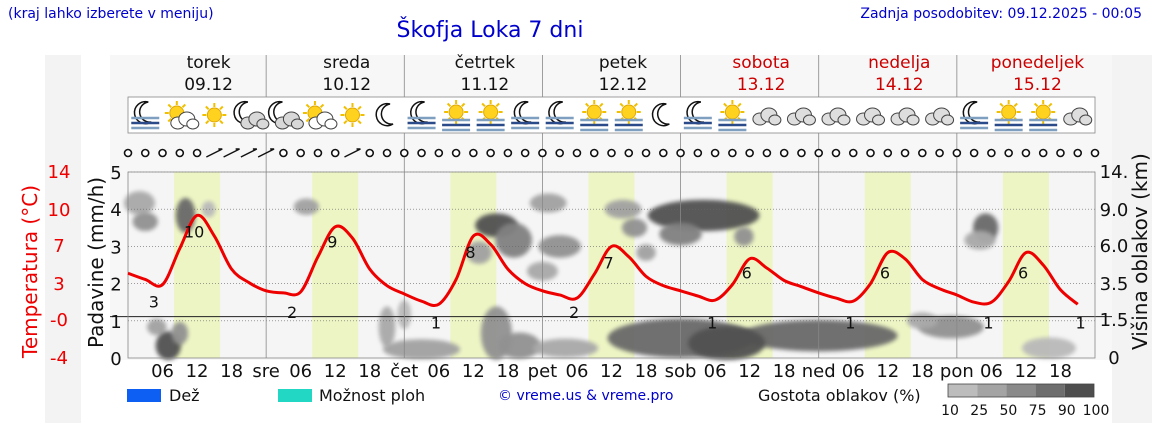 The width and height of the screenshot is (1152, 443). I want to click on temperature-value-label: 1, so click(1081, 322).